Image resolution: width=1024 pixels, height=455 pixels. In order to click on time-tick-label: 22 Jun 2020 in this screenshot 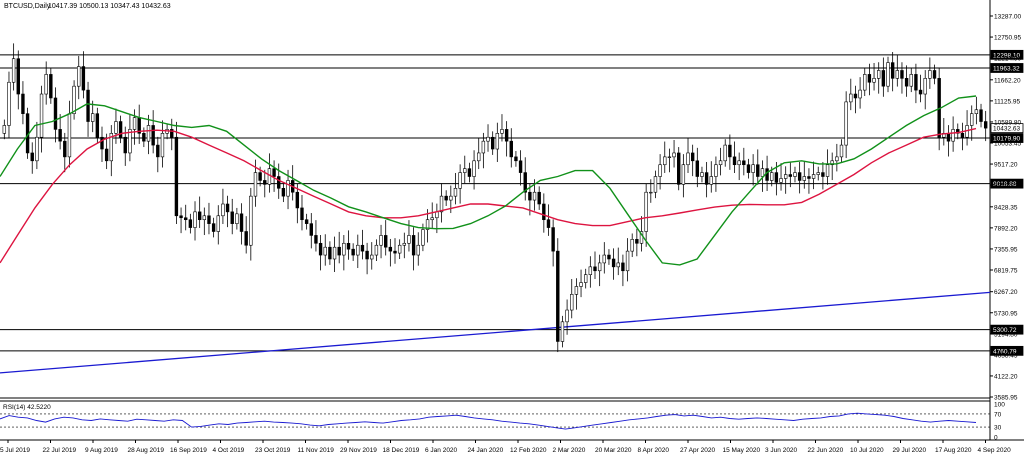, I will do `click(826, 450)`.